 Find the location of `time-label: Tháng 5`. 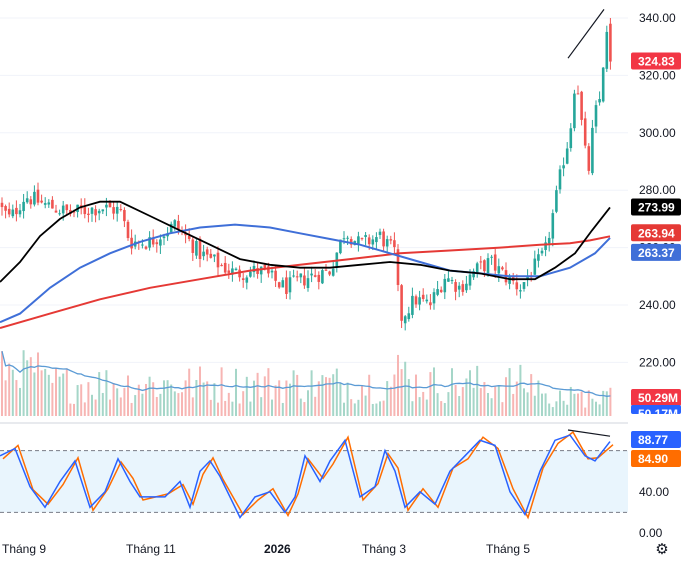

time-label: Tháng 5 is located at coordinates (508, 549).